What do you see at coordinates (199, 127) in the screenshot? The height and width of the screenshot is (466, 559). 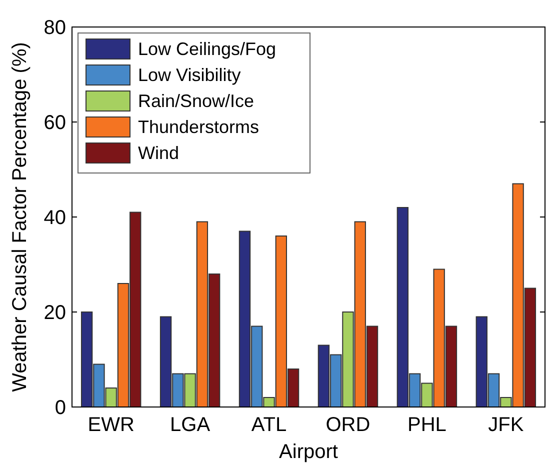 I see `legend-label: Thunderstorms` at bounding box center [199, 127].